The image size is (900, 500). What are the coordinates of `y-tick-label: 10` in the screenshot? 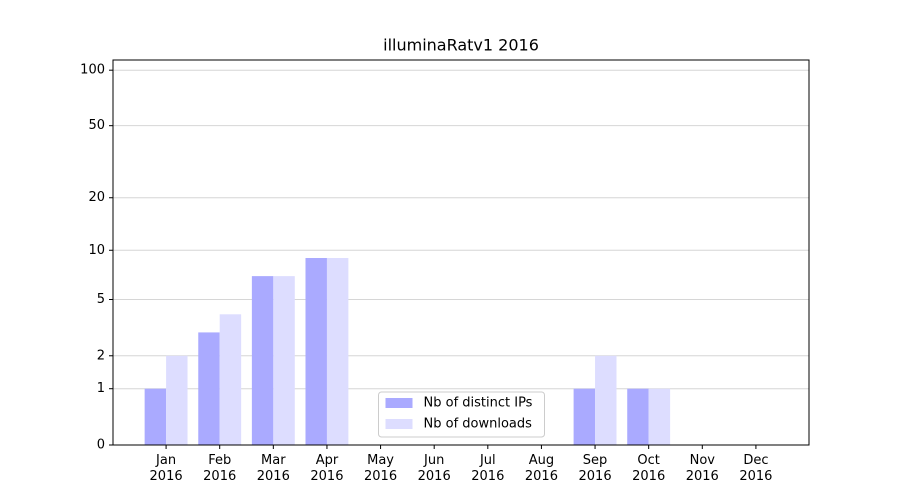 It's located at (96, 250).